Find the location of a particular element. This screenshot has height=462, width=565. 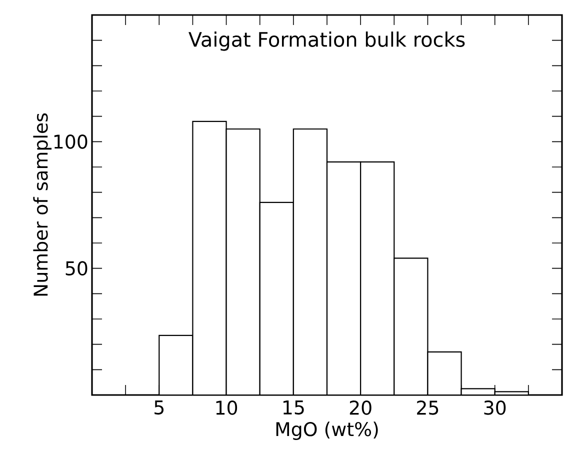

x-tick-label: 25 is located at coordinates (427, 407).